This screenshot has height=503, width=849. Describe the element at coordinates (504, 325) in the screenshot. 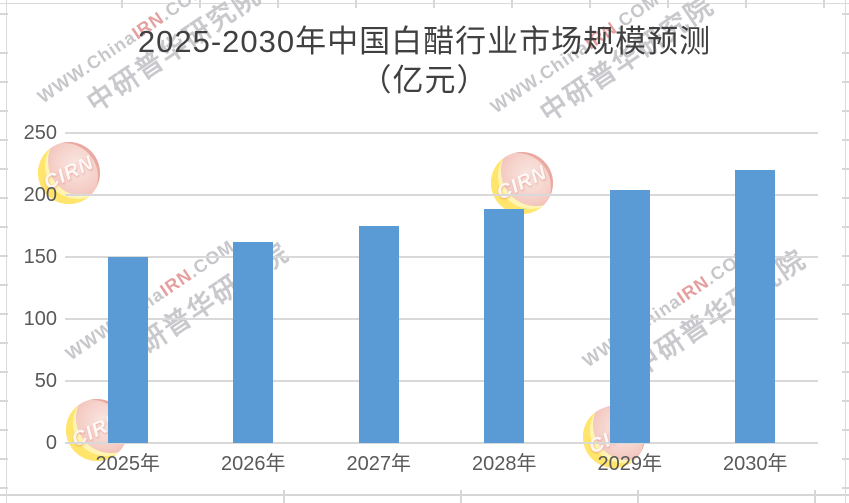

I see `bar-2028年` at that location.